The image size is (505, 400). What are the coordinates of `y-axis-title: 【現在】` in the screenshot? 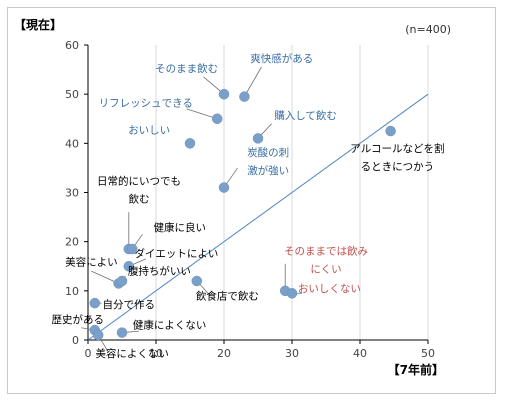 It's located at (38, 24).